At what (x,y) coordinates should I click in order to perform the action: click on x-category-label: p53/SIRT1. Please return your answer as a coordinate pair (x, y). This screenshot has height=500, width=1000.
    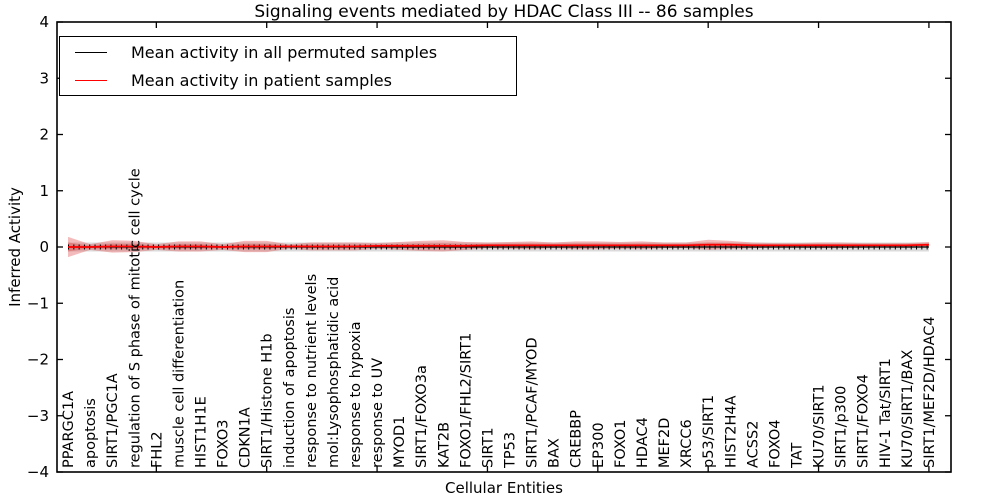
    Looking at the image, I should click on (709, 431).